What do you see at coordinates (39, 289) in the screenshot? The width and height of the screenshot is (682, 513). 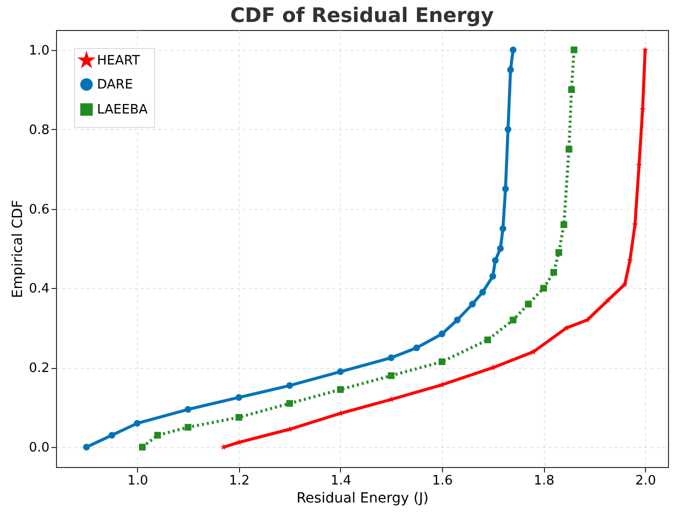 I see `y-tick-label: 0.4` at bounding box center [39, 289].